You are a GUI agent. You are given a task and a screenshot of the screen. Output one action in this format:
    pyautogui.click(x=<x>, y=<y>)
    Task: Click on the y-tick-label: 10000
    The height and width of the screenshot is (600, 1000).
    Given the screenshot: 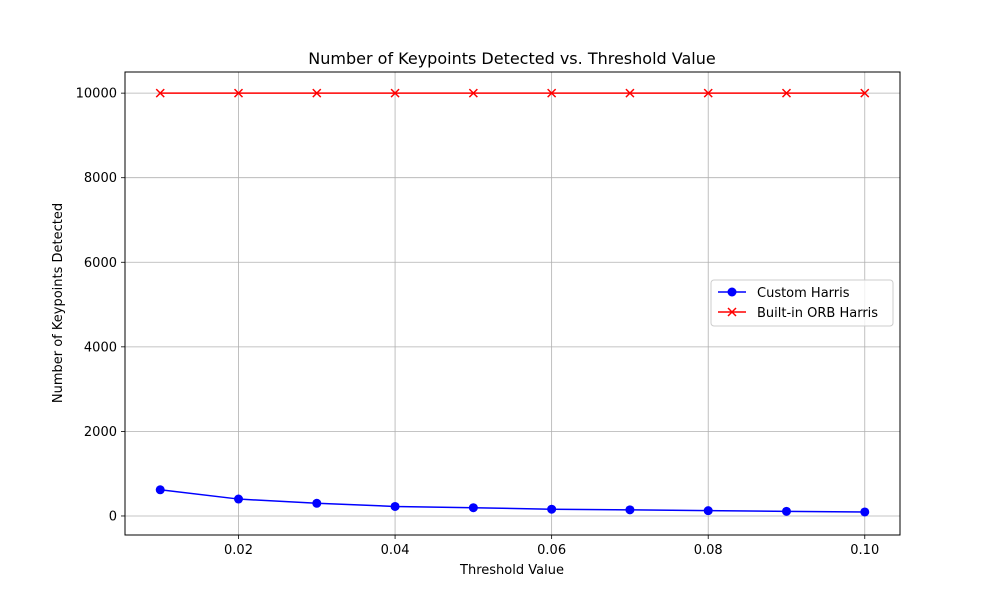 What is the action you would take?
    pyautogui.click(x=96, y=94)
    